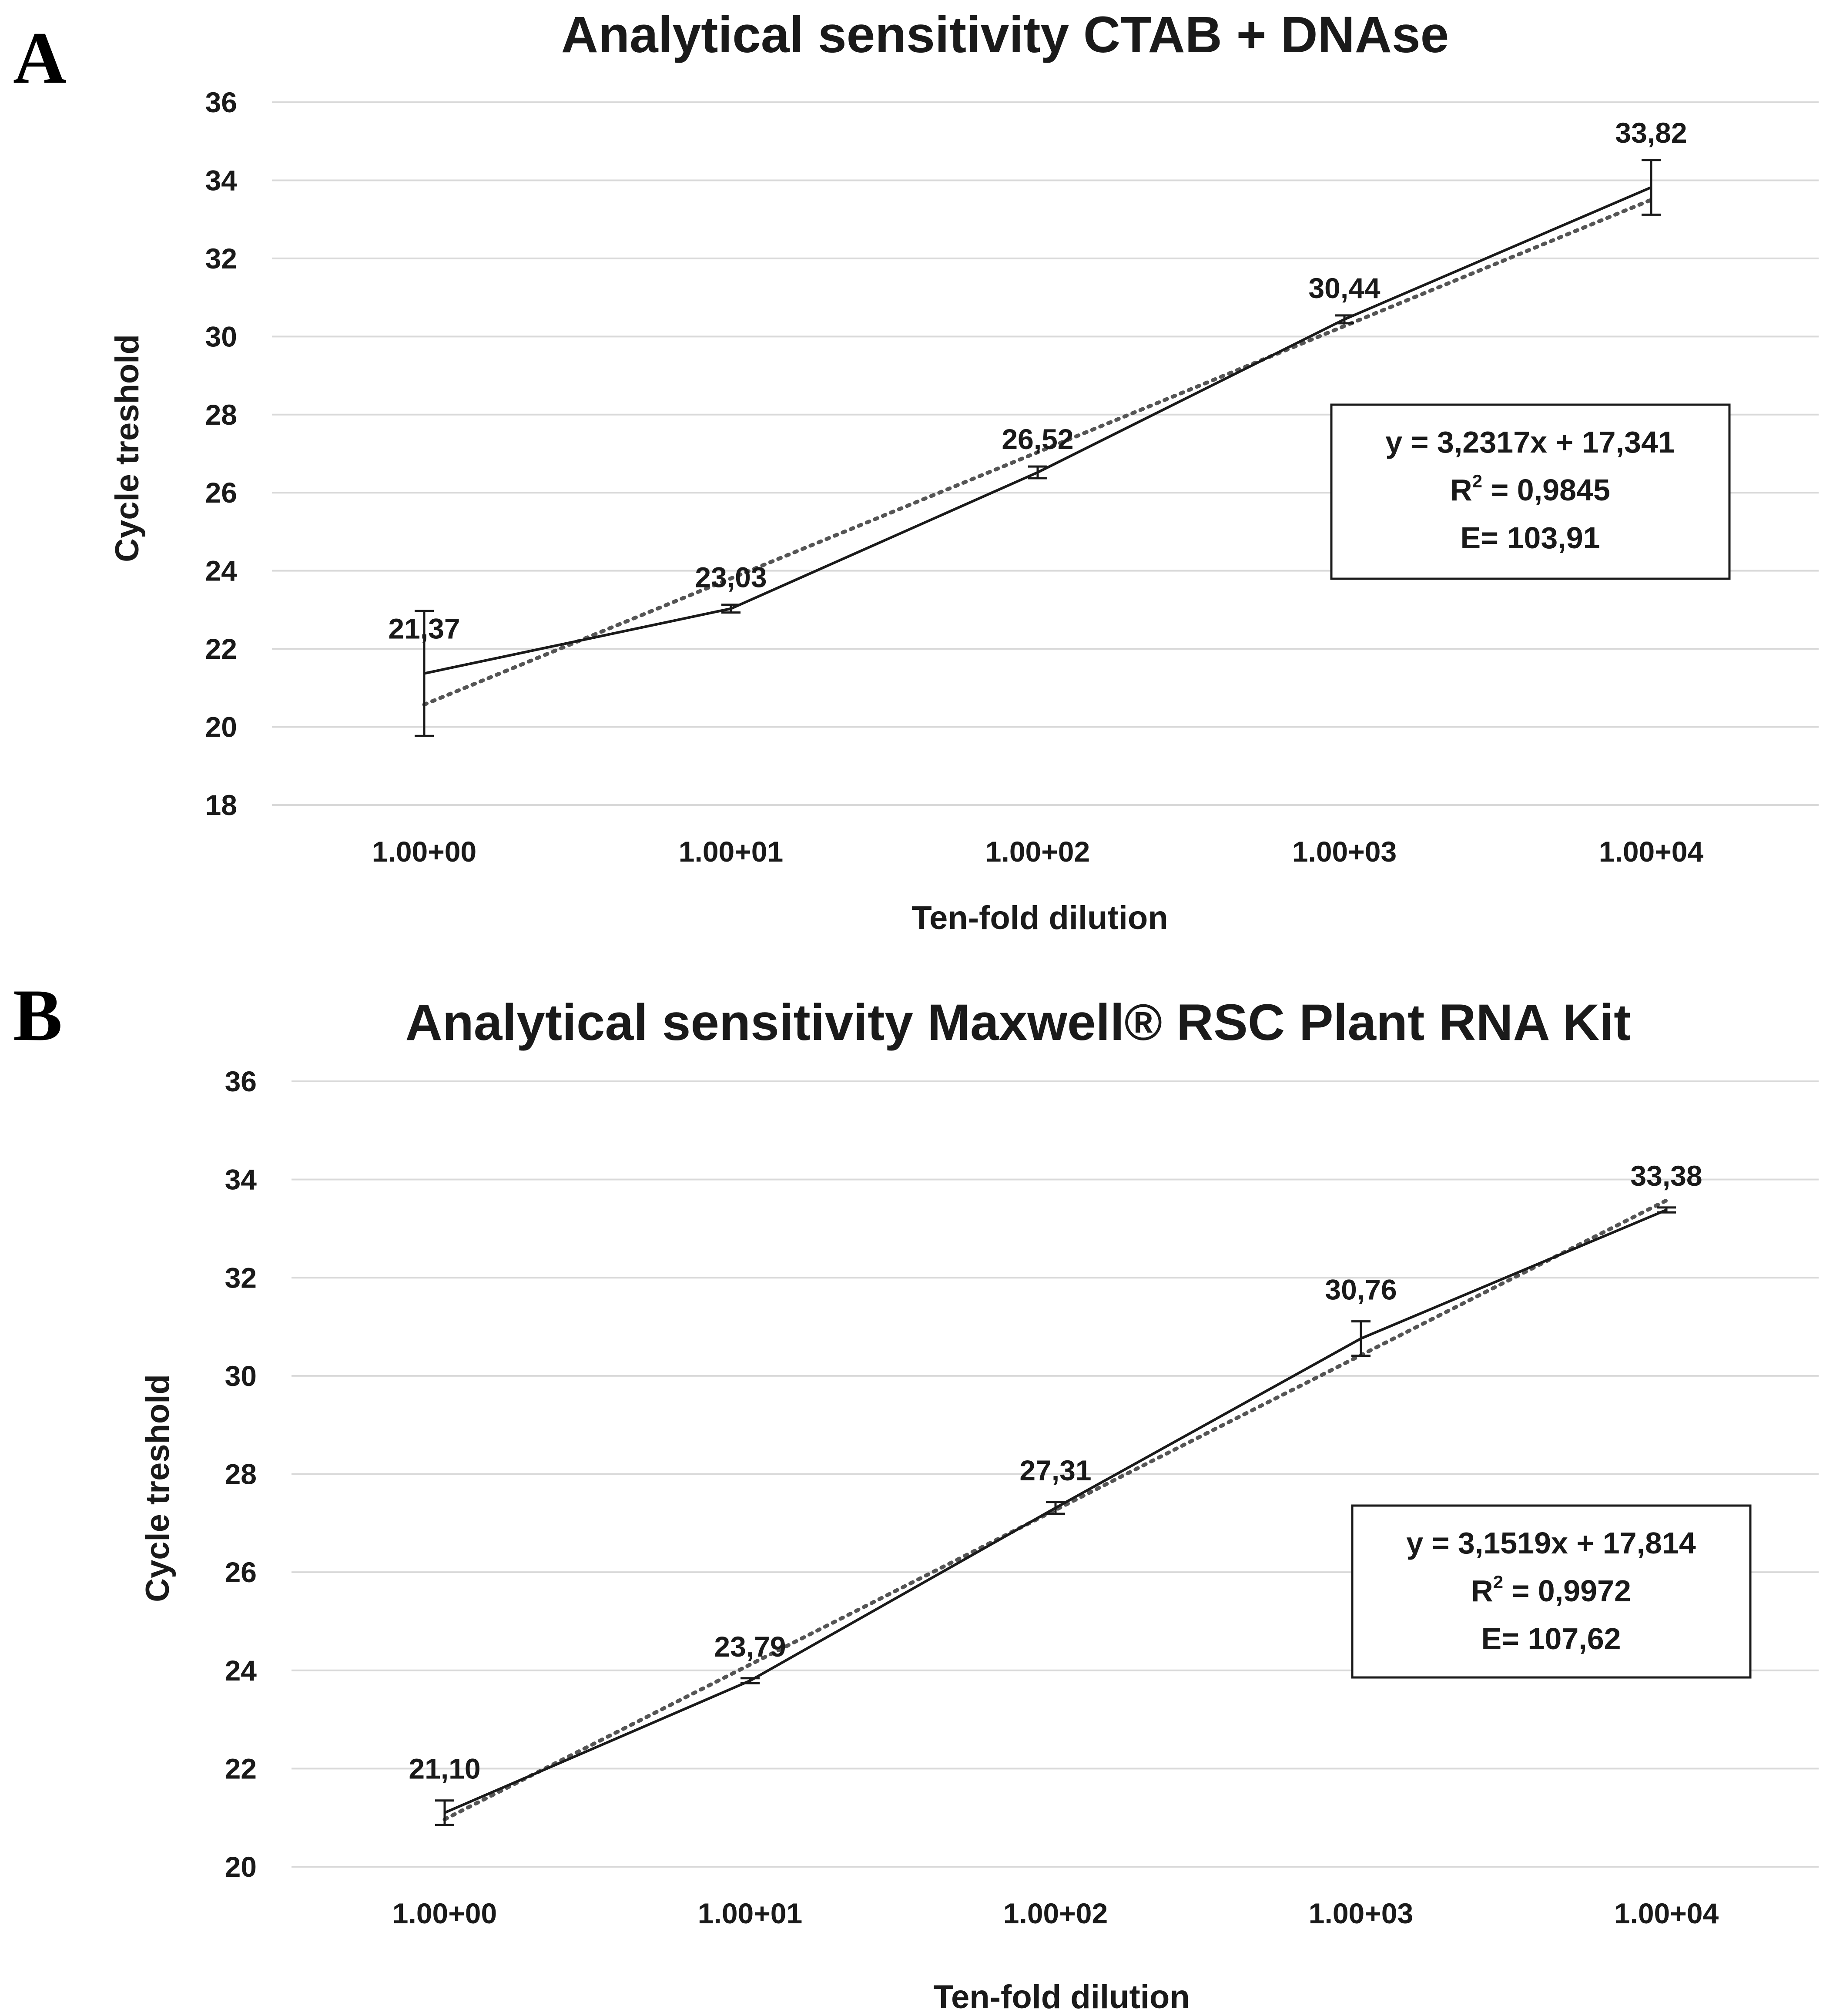 Image resolution: width=1833 pixels, height=2016 pixels. Describe the element at coordinates (1498, 1582) in the screenshot. I see `r-squared-exponent-b: 2` at that location.